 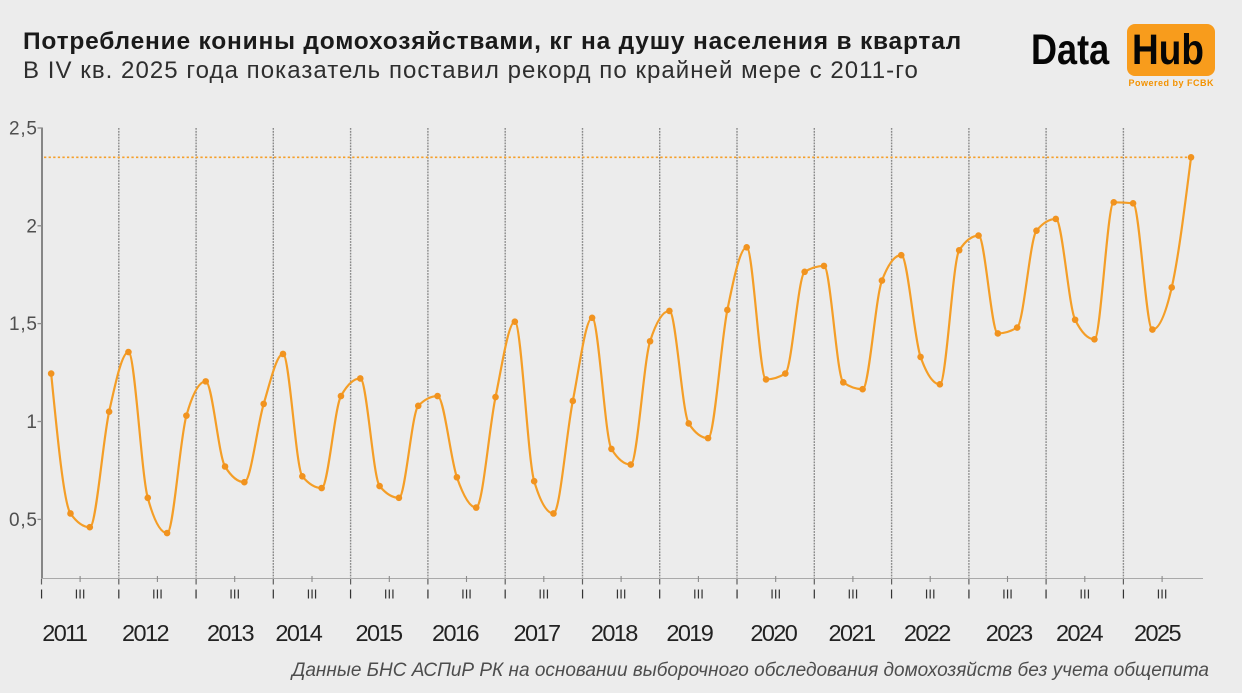 What do you see at coordinates (31, 226) in the screenshot?
I see `svg-text: 2` at bounding box center [31, 226].